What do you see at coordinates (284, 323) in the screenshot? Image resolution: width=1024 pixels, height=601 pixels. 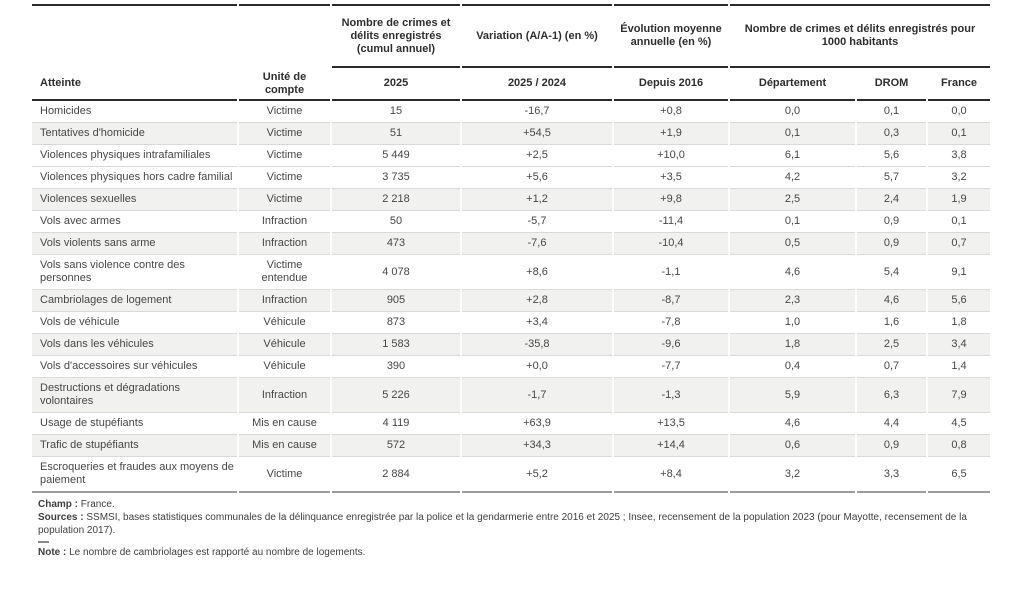 I see `cell-unite: Véhicule` at bounding box center [284, 323].